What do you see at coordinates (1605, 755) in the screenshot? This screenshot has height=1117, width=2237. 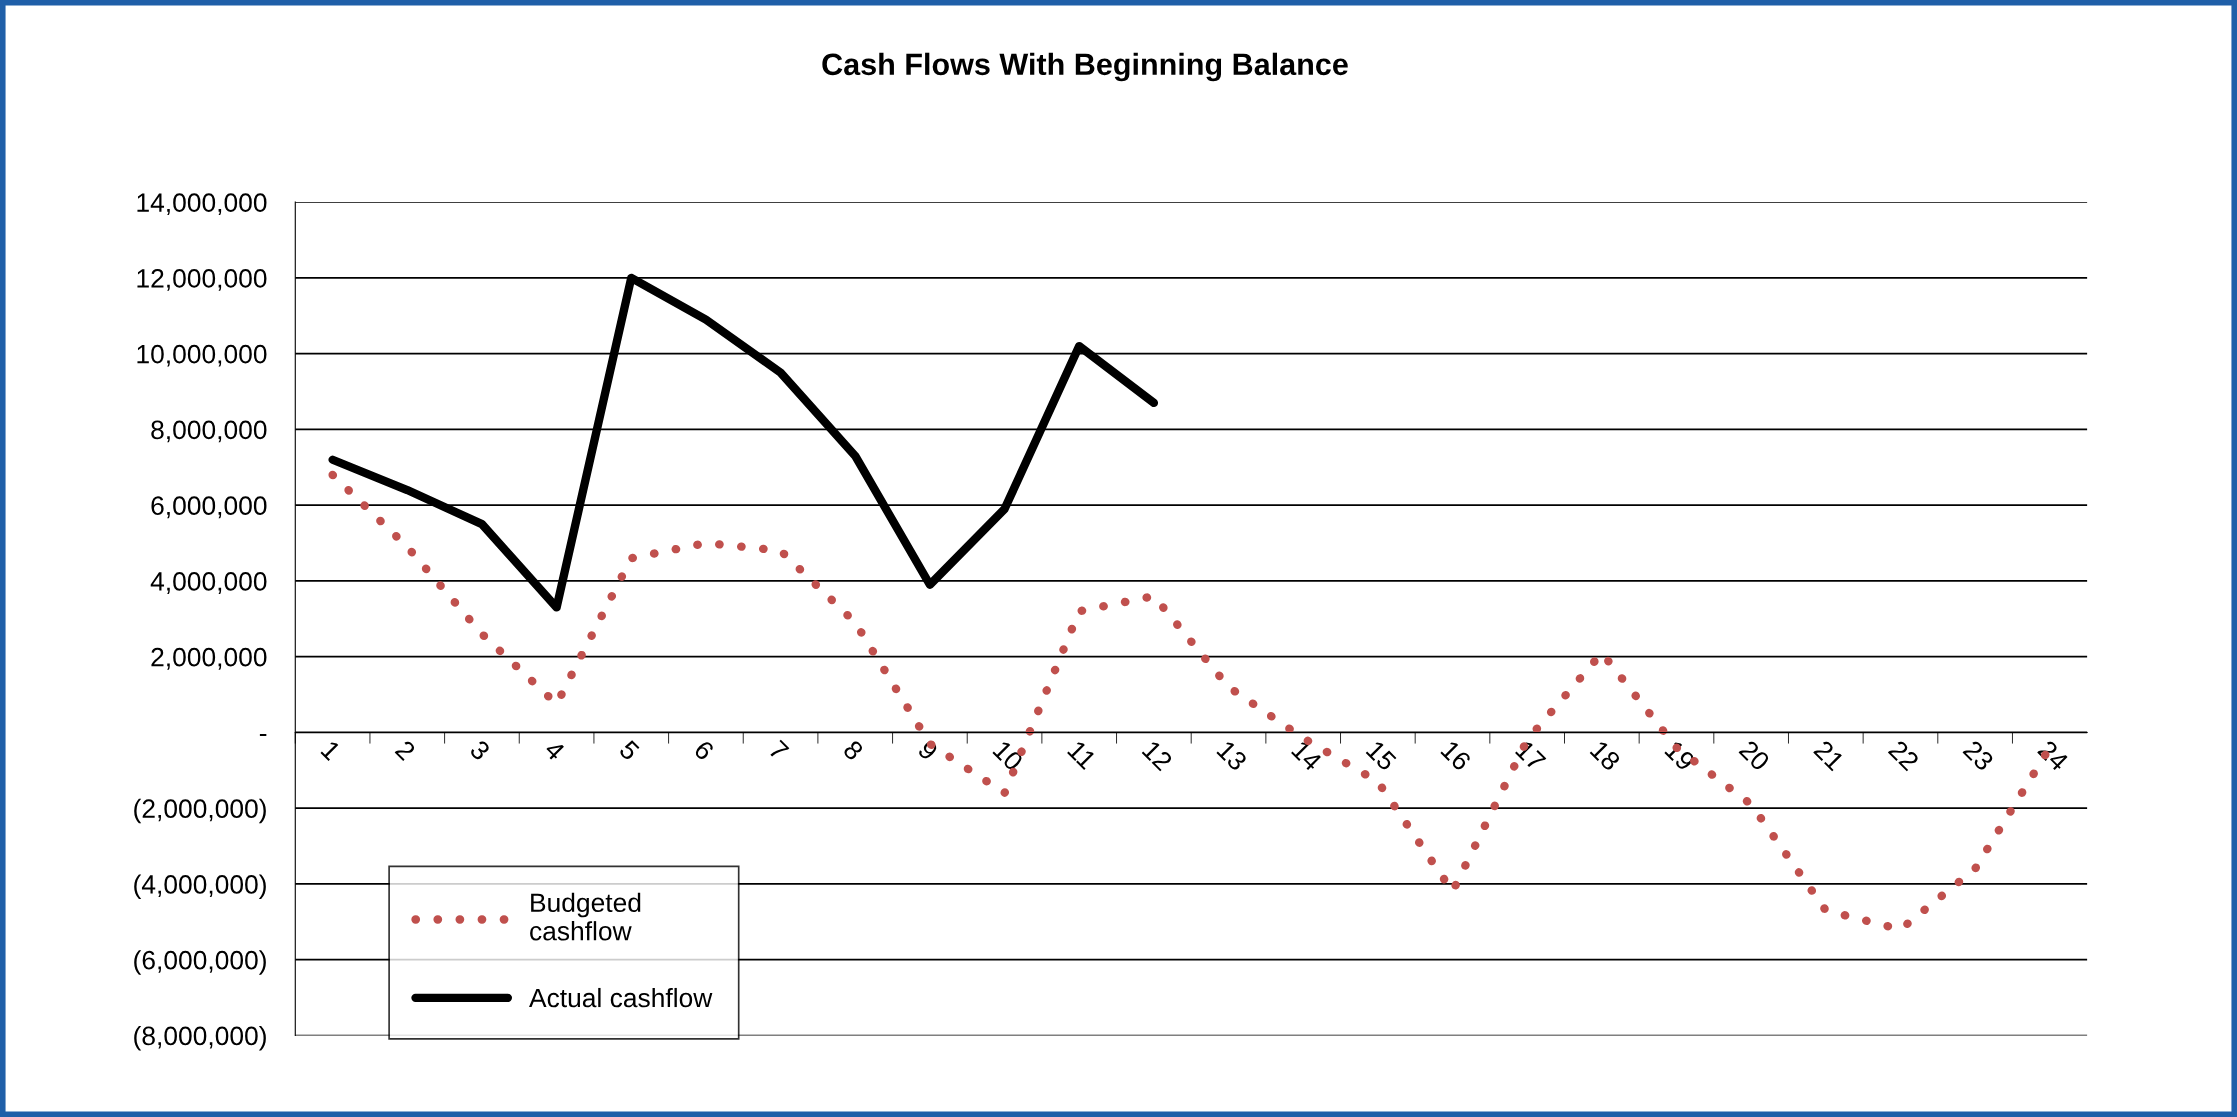 I see `x-tick-label: 18` at bounding box center [1605, 755].